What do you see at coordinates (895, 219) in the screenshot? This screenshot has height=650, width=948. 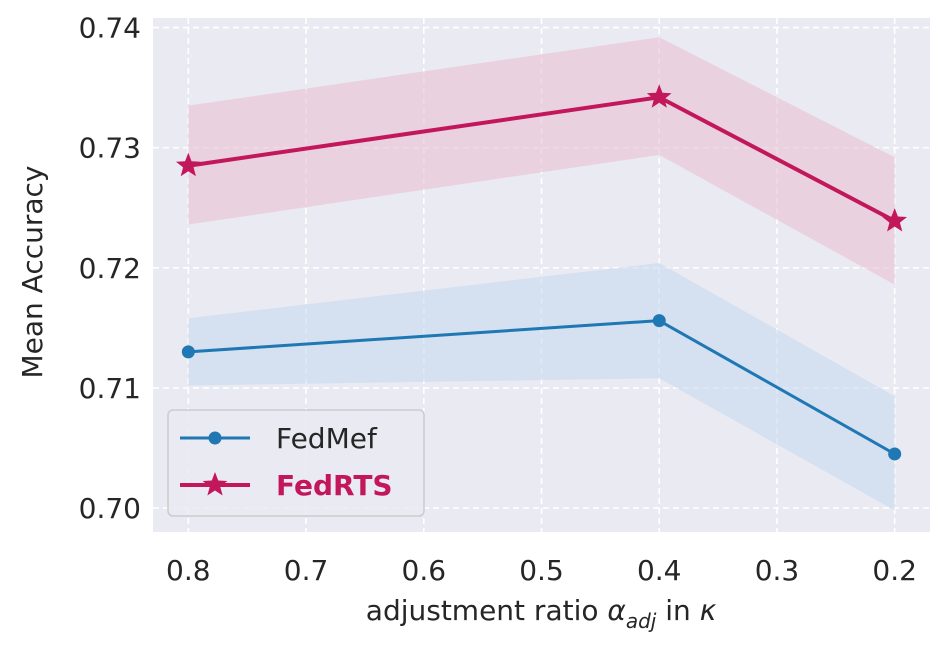 I see `marker-fedrts-0.2` at bounding box center [895, 219].